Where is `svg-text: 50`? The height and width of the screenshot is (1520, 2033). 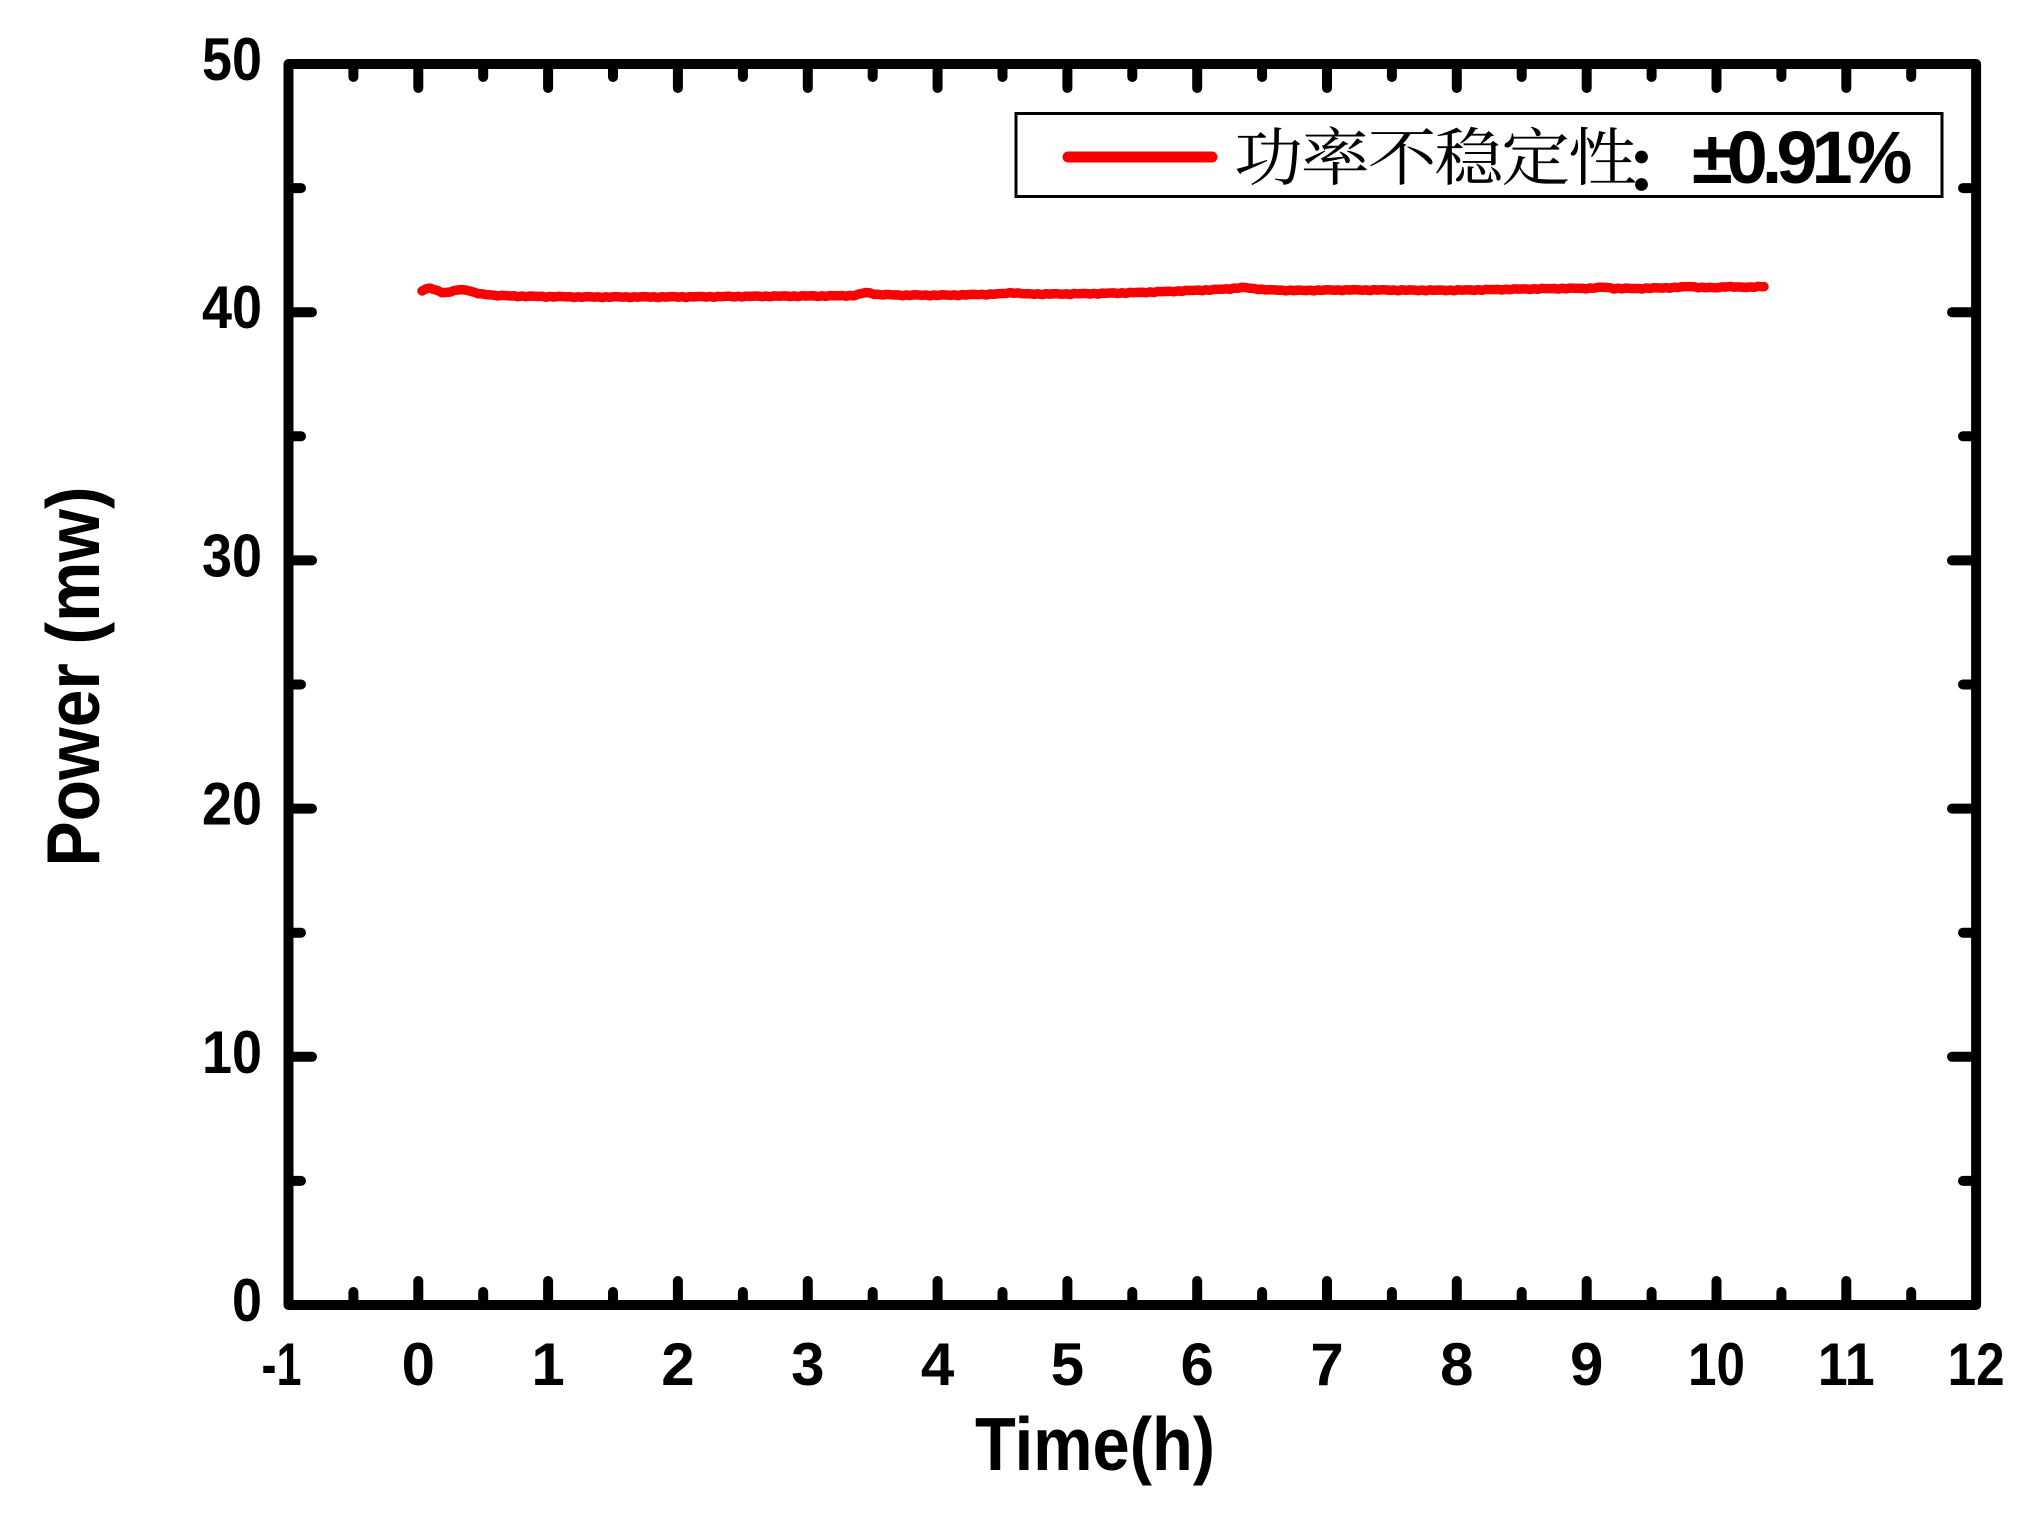
svg-text: 50 is located at coordinates (232, 59).